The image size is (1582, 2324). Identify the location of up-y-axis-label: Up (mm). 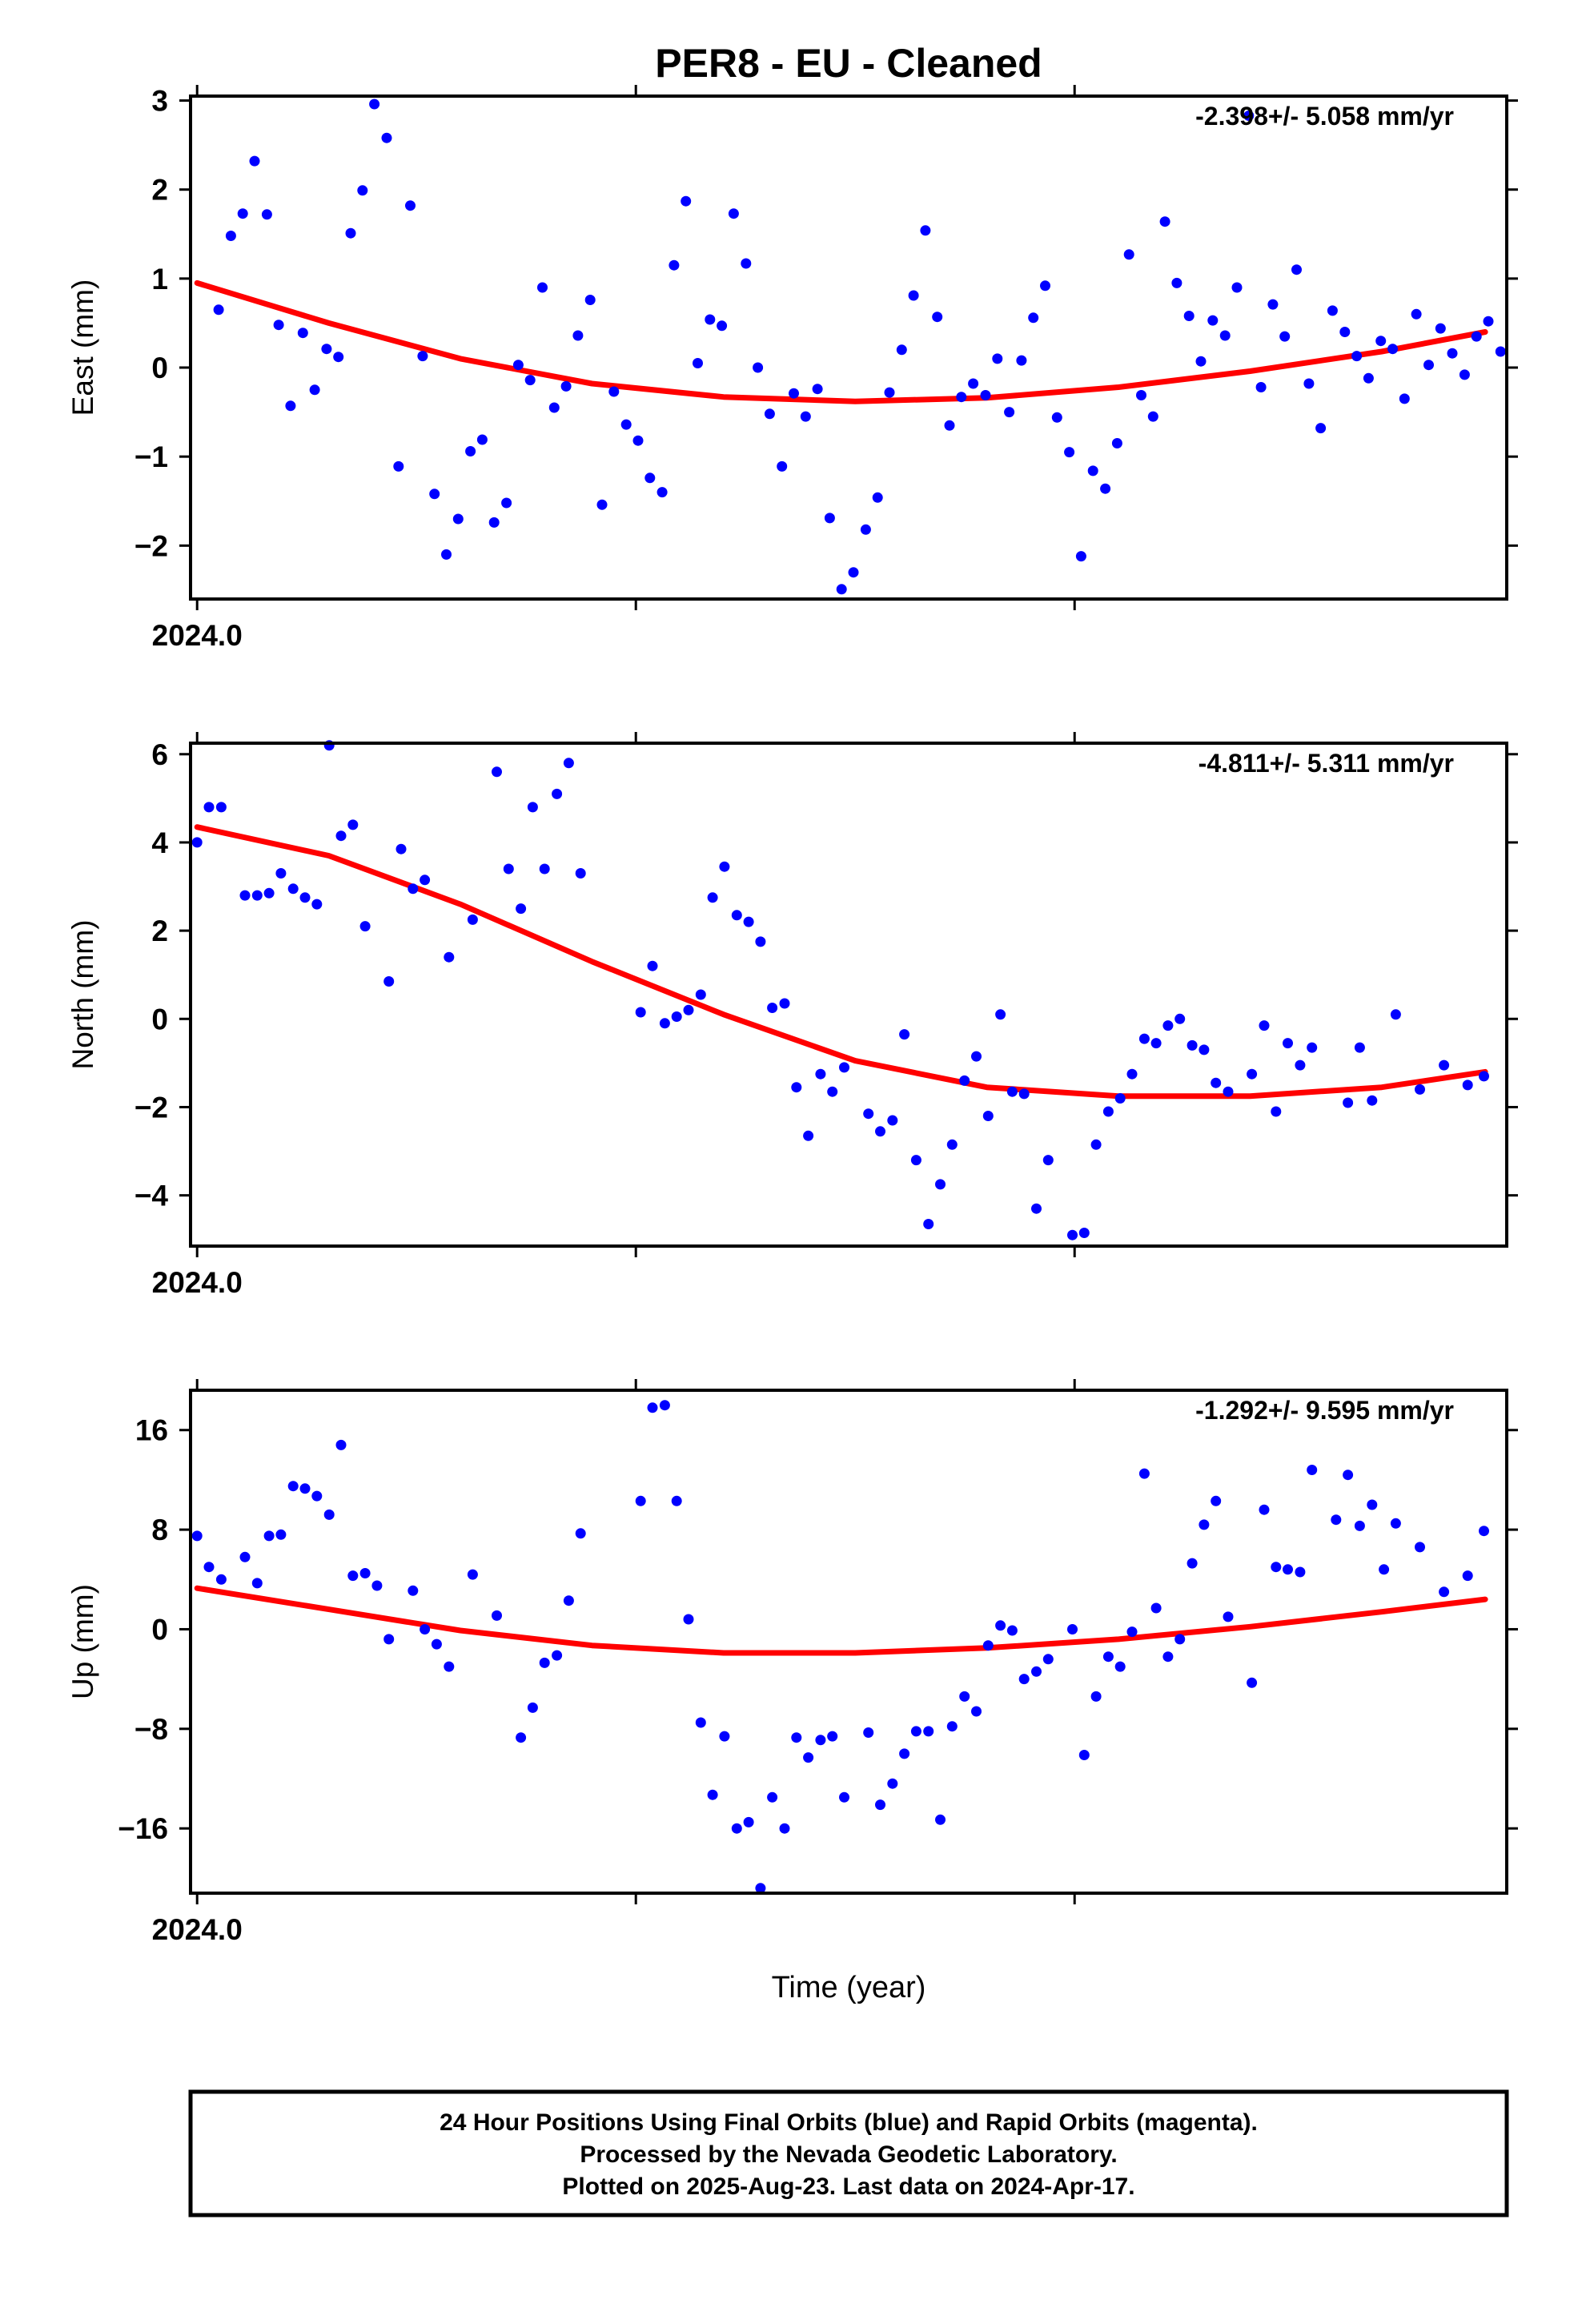
(82, 1642).